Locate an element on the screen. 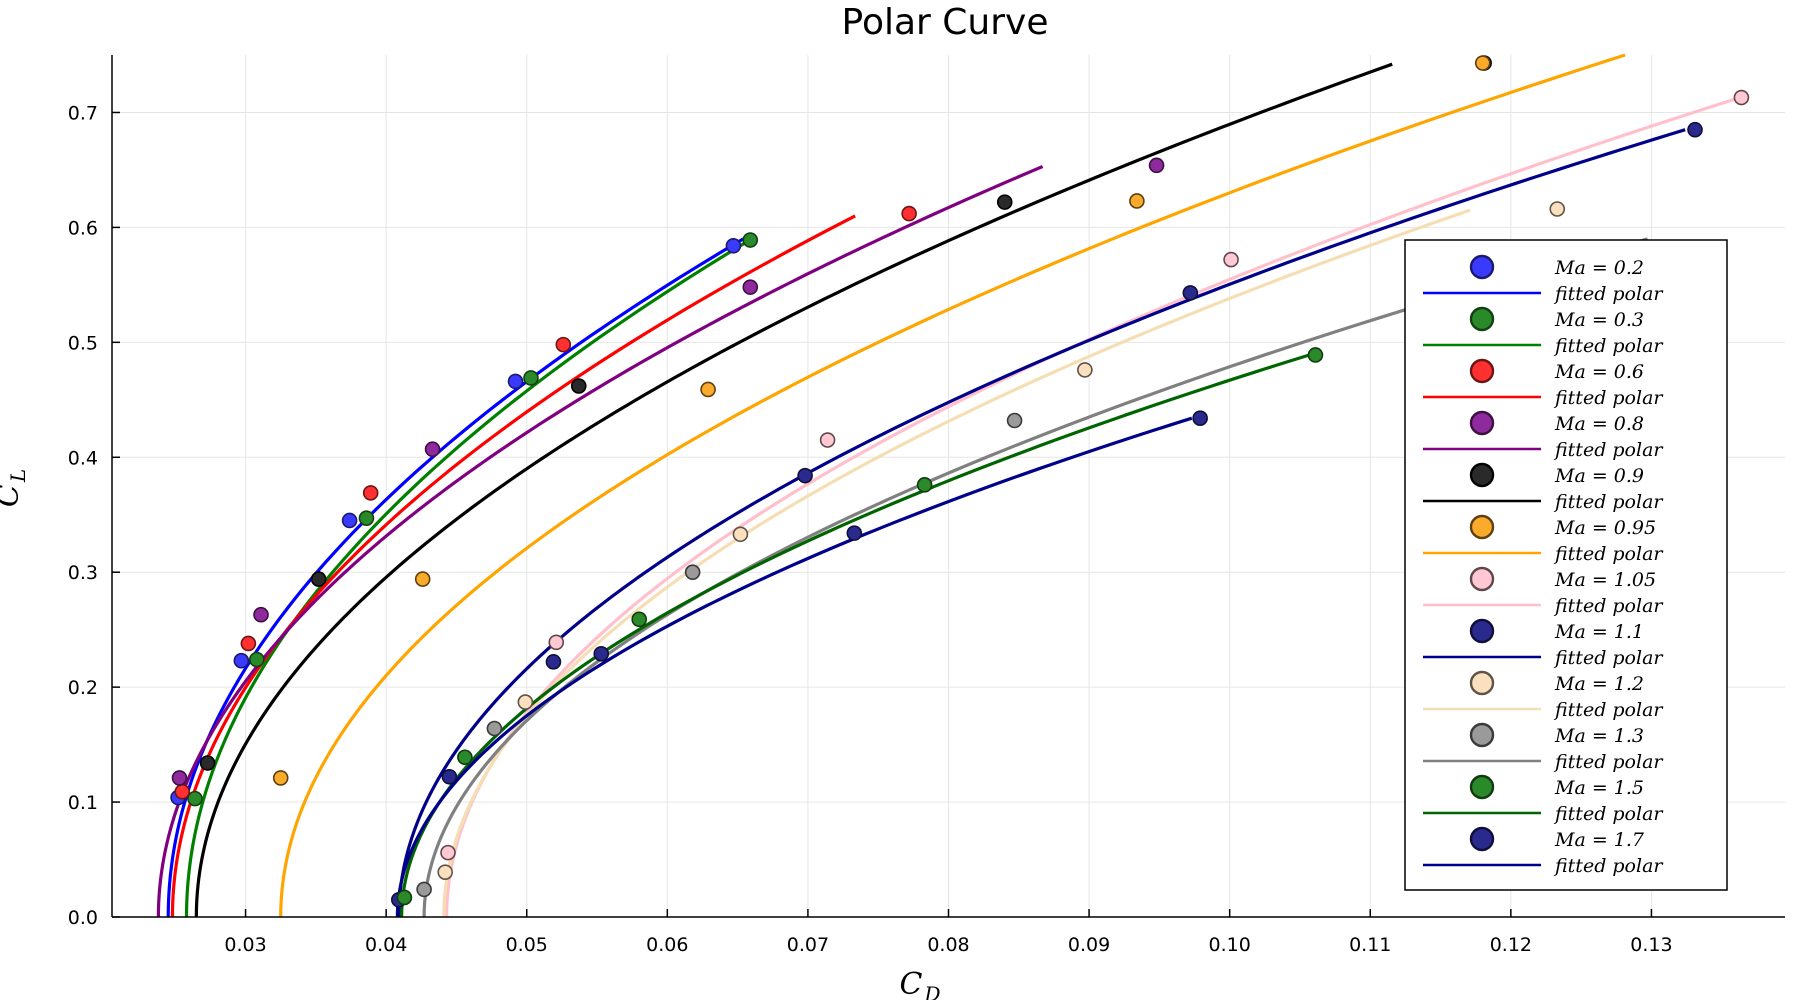  x-tick-label: 0.07 is located at coordinates (808, 945).